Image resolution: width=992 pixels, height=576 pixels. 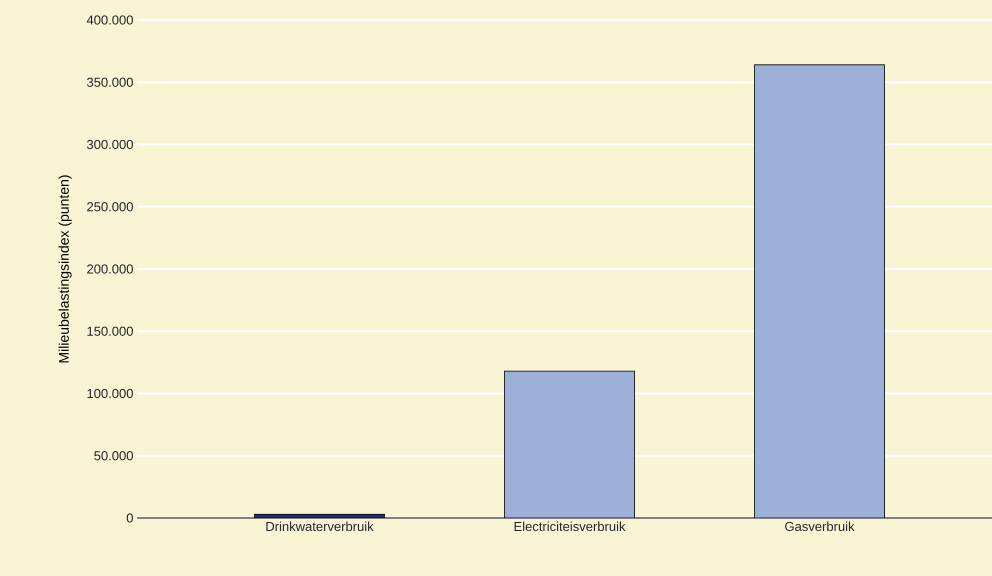 What do you see at coordinates (570, 527) in the screenshot?
I see `x-tick-label: Electriciteisverbruik` at bounding box center [570, 527].